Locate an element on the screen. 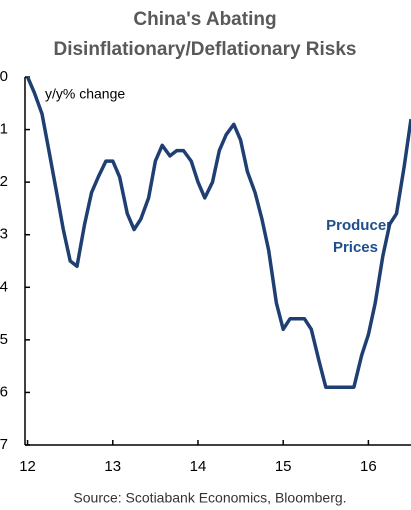  y-label: y/y% change is located at coordinates (85, 94).